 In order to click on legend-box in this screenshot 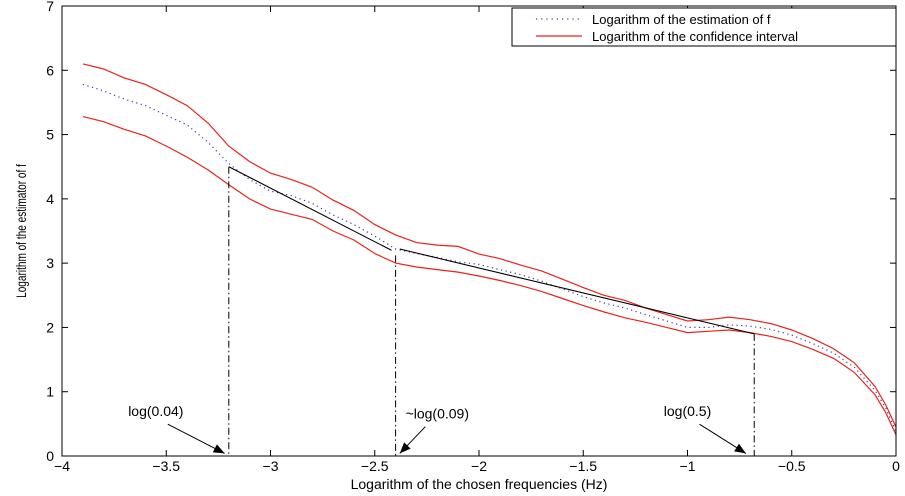, I will do `click(704, 27)`.